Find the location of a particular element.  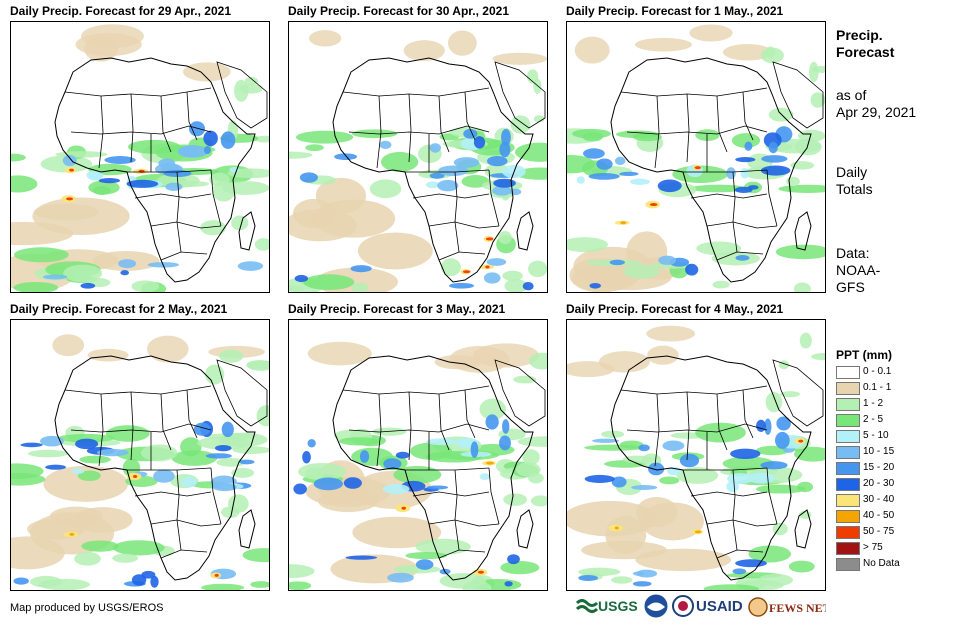

fewsnet-logo-text: FEWS NET is located at coordinates (797, 608).